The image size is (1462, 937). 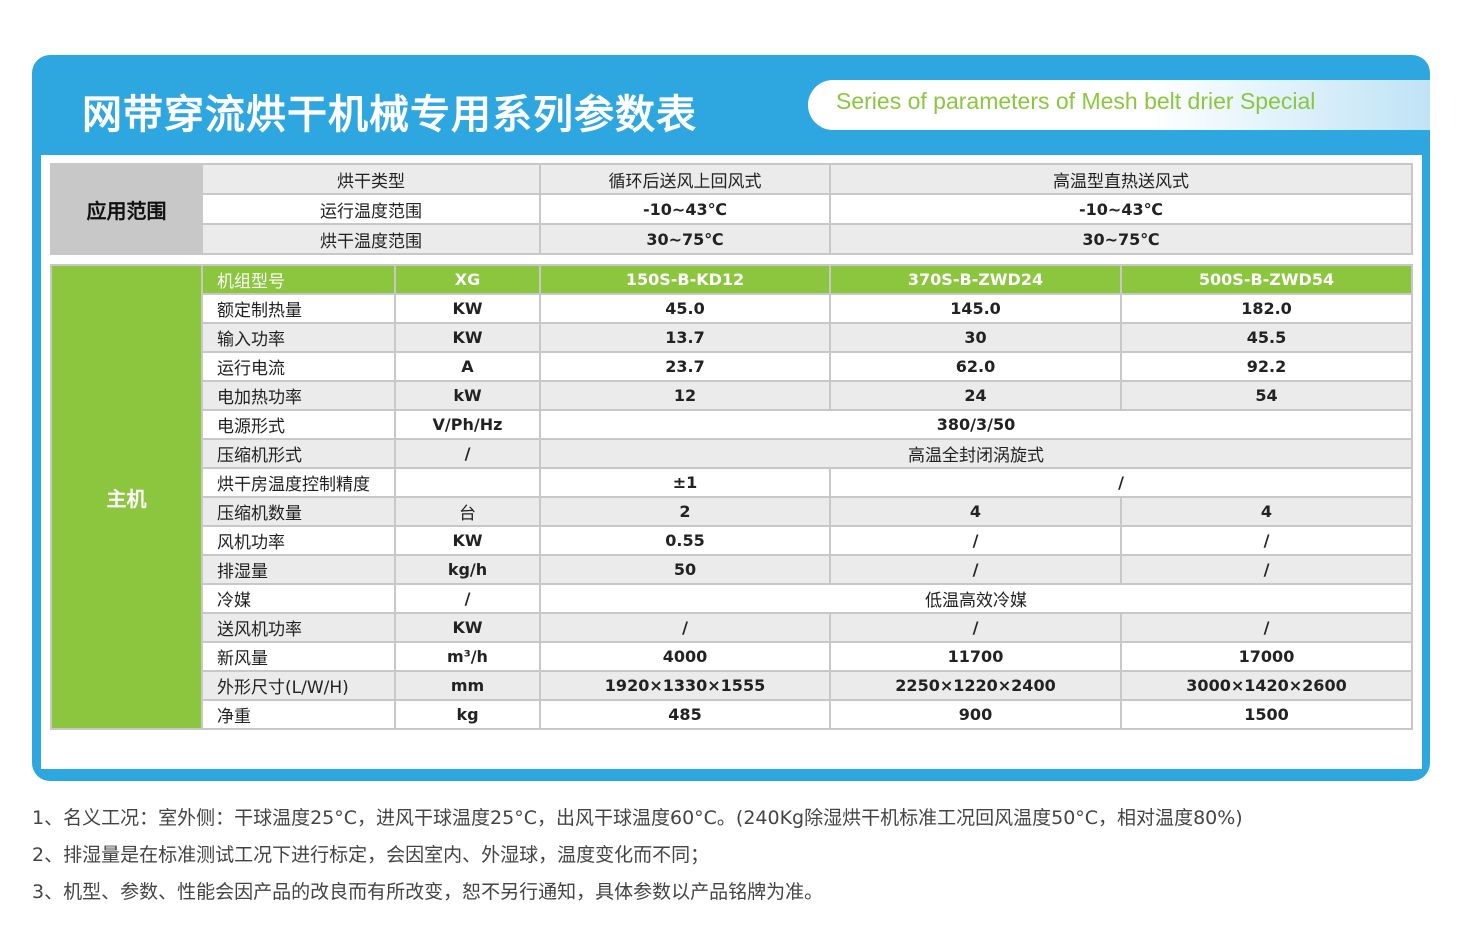 I want to click on value-cell: 24, so click(x=975, y=395).